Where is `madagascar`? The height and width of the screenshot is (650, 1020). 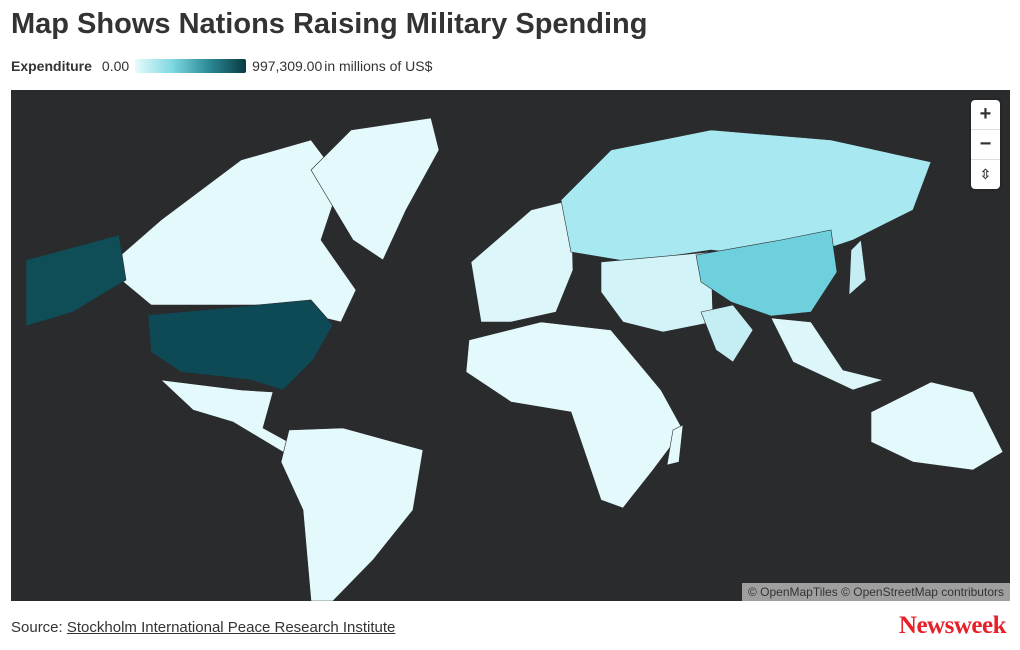 madagascar is located at coordinates (675, 445).